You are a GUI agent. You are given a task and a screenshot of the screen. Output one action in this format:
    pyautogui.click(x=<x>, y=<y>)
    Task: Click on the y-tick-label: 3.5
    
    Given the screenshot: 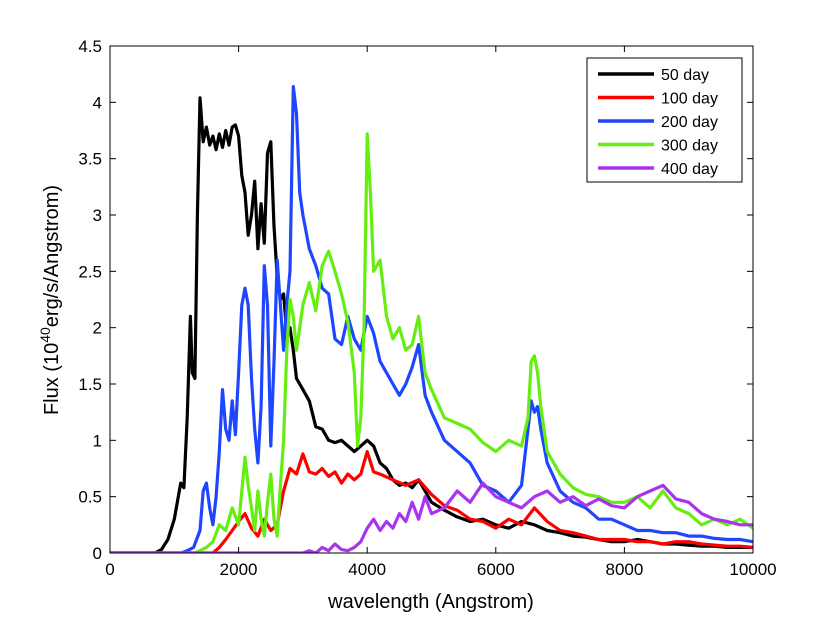 What is the action you would take?
    pyautogui.click(x=90, y=159)
    